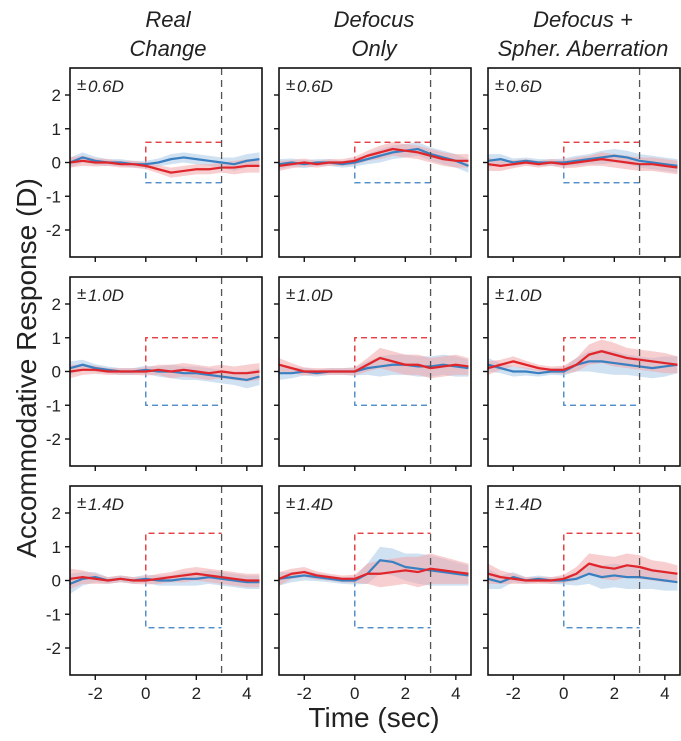  I want to click on y-tick-label-r1c1-4: 2, so click(56, 95).